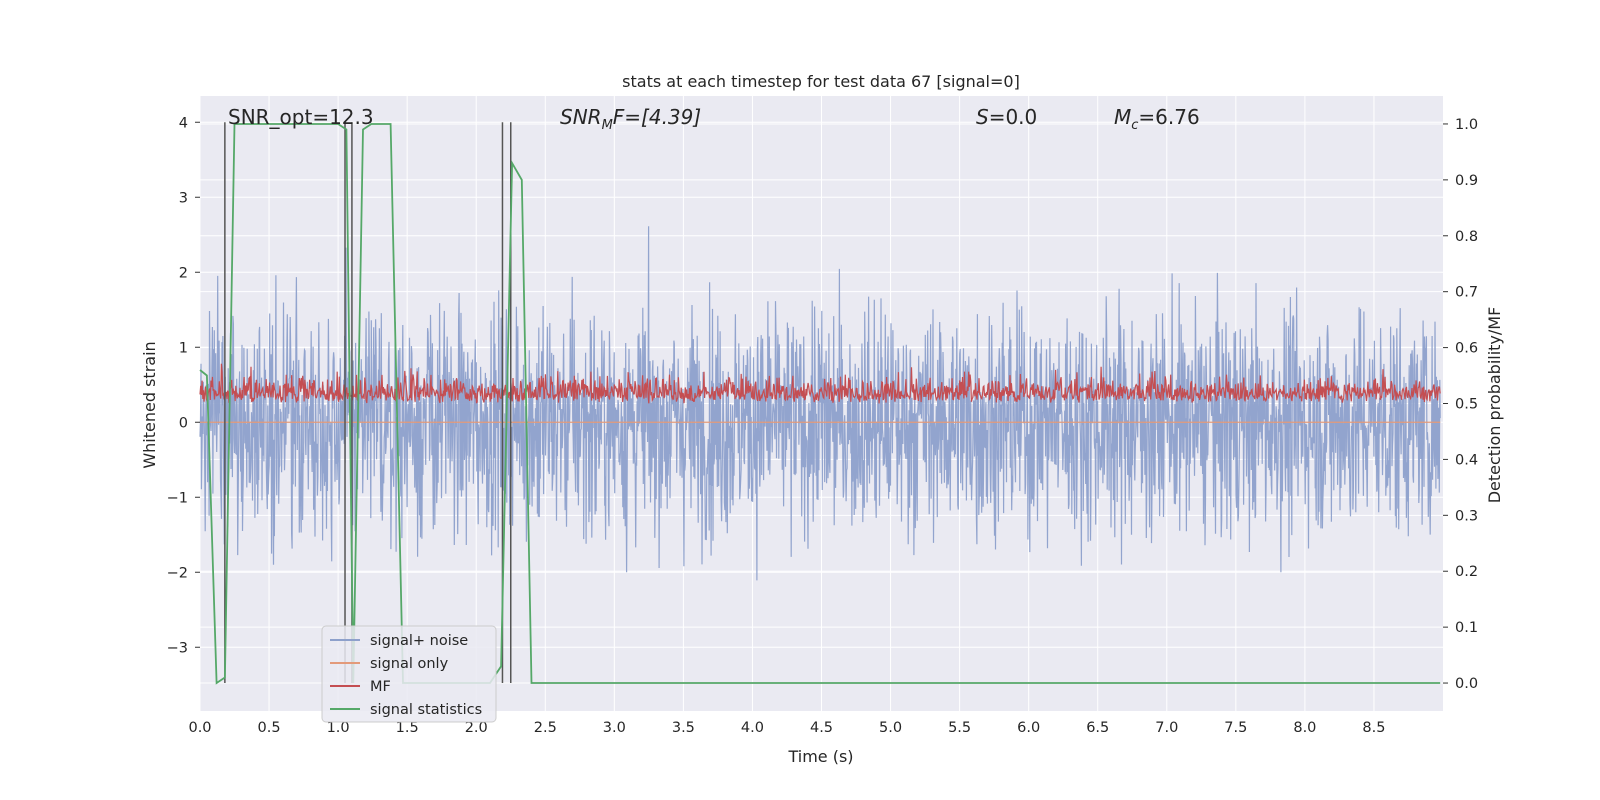  I want to click on x-tick-label: 1.5, so click(407, 728).